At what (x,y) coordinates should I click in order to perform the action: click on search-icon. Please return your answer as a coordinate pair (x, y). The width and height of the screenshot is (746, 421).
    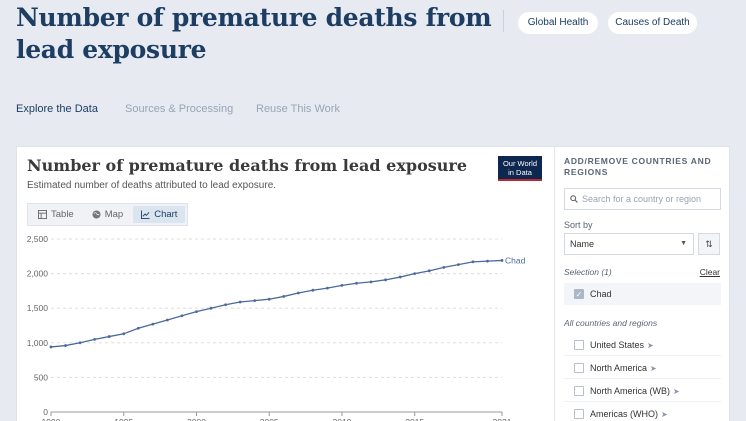
    Looking at the image, I should click on (574, 199).